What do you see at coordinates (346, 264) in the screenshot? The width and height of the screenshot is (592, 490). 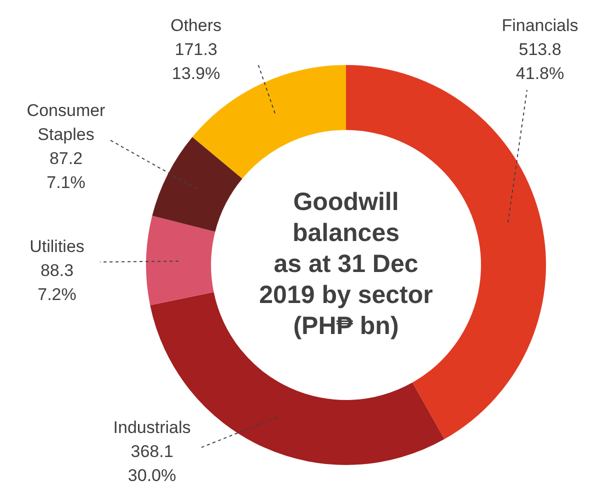 I see `text: Goodwill balances as at 31 Dec 2019 by sector (PH₱ bn)` at bounding box center [346, 264].